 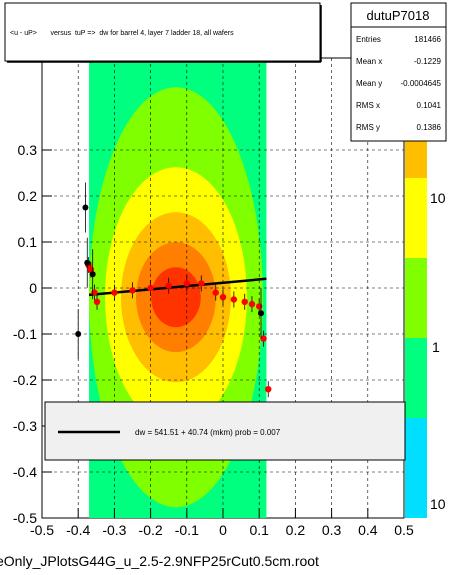 I want to click on stats-meanx-value: -0.1229, so click(x=428, y=61).